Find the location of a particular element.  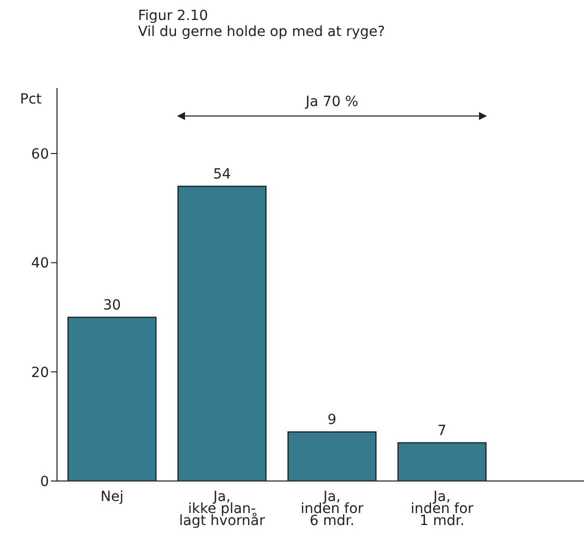

chart-title: Figur 2.10 is located at coordinates (174, 16).